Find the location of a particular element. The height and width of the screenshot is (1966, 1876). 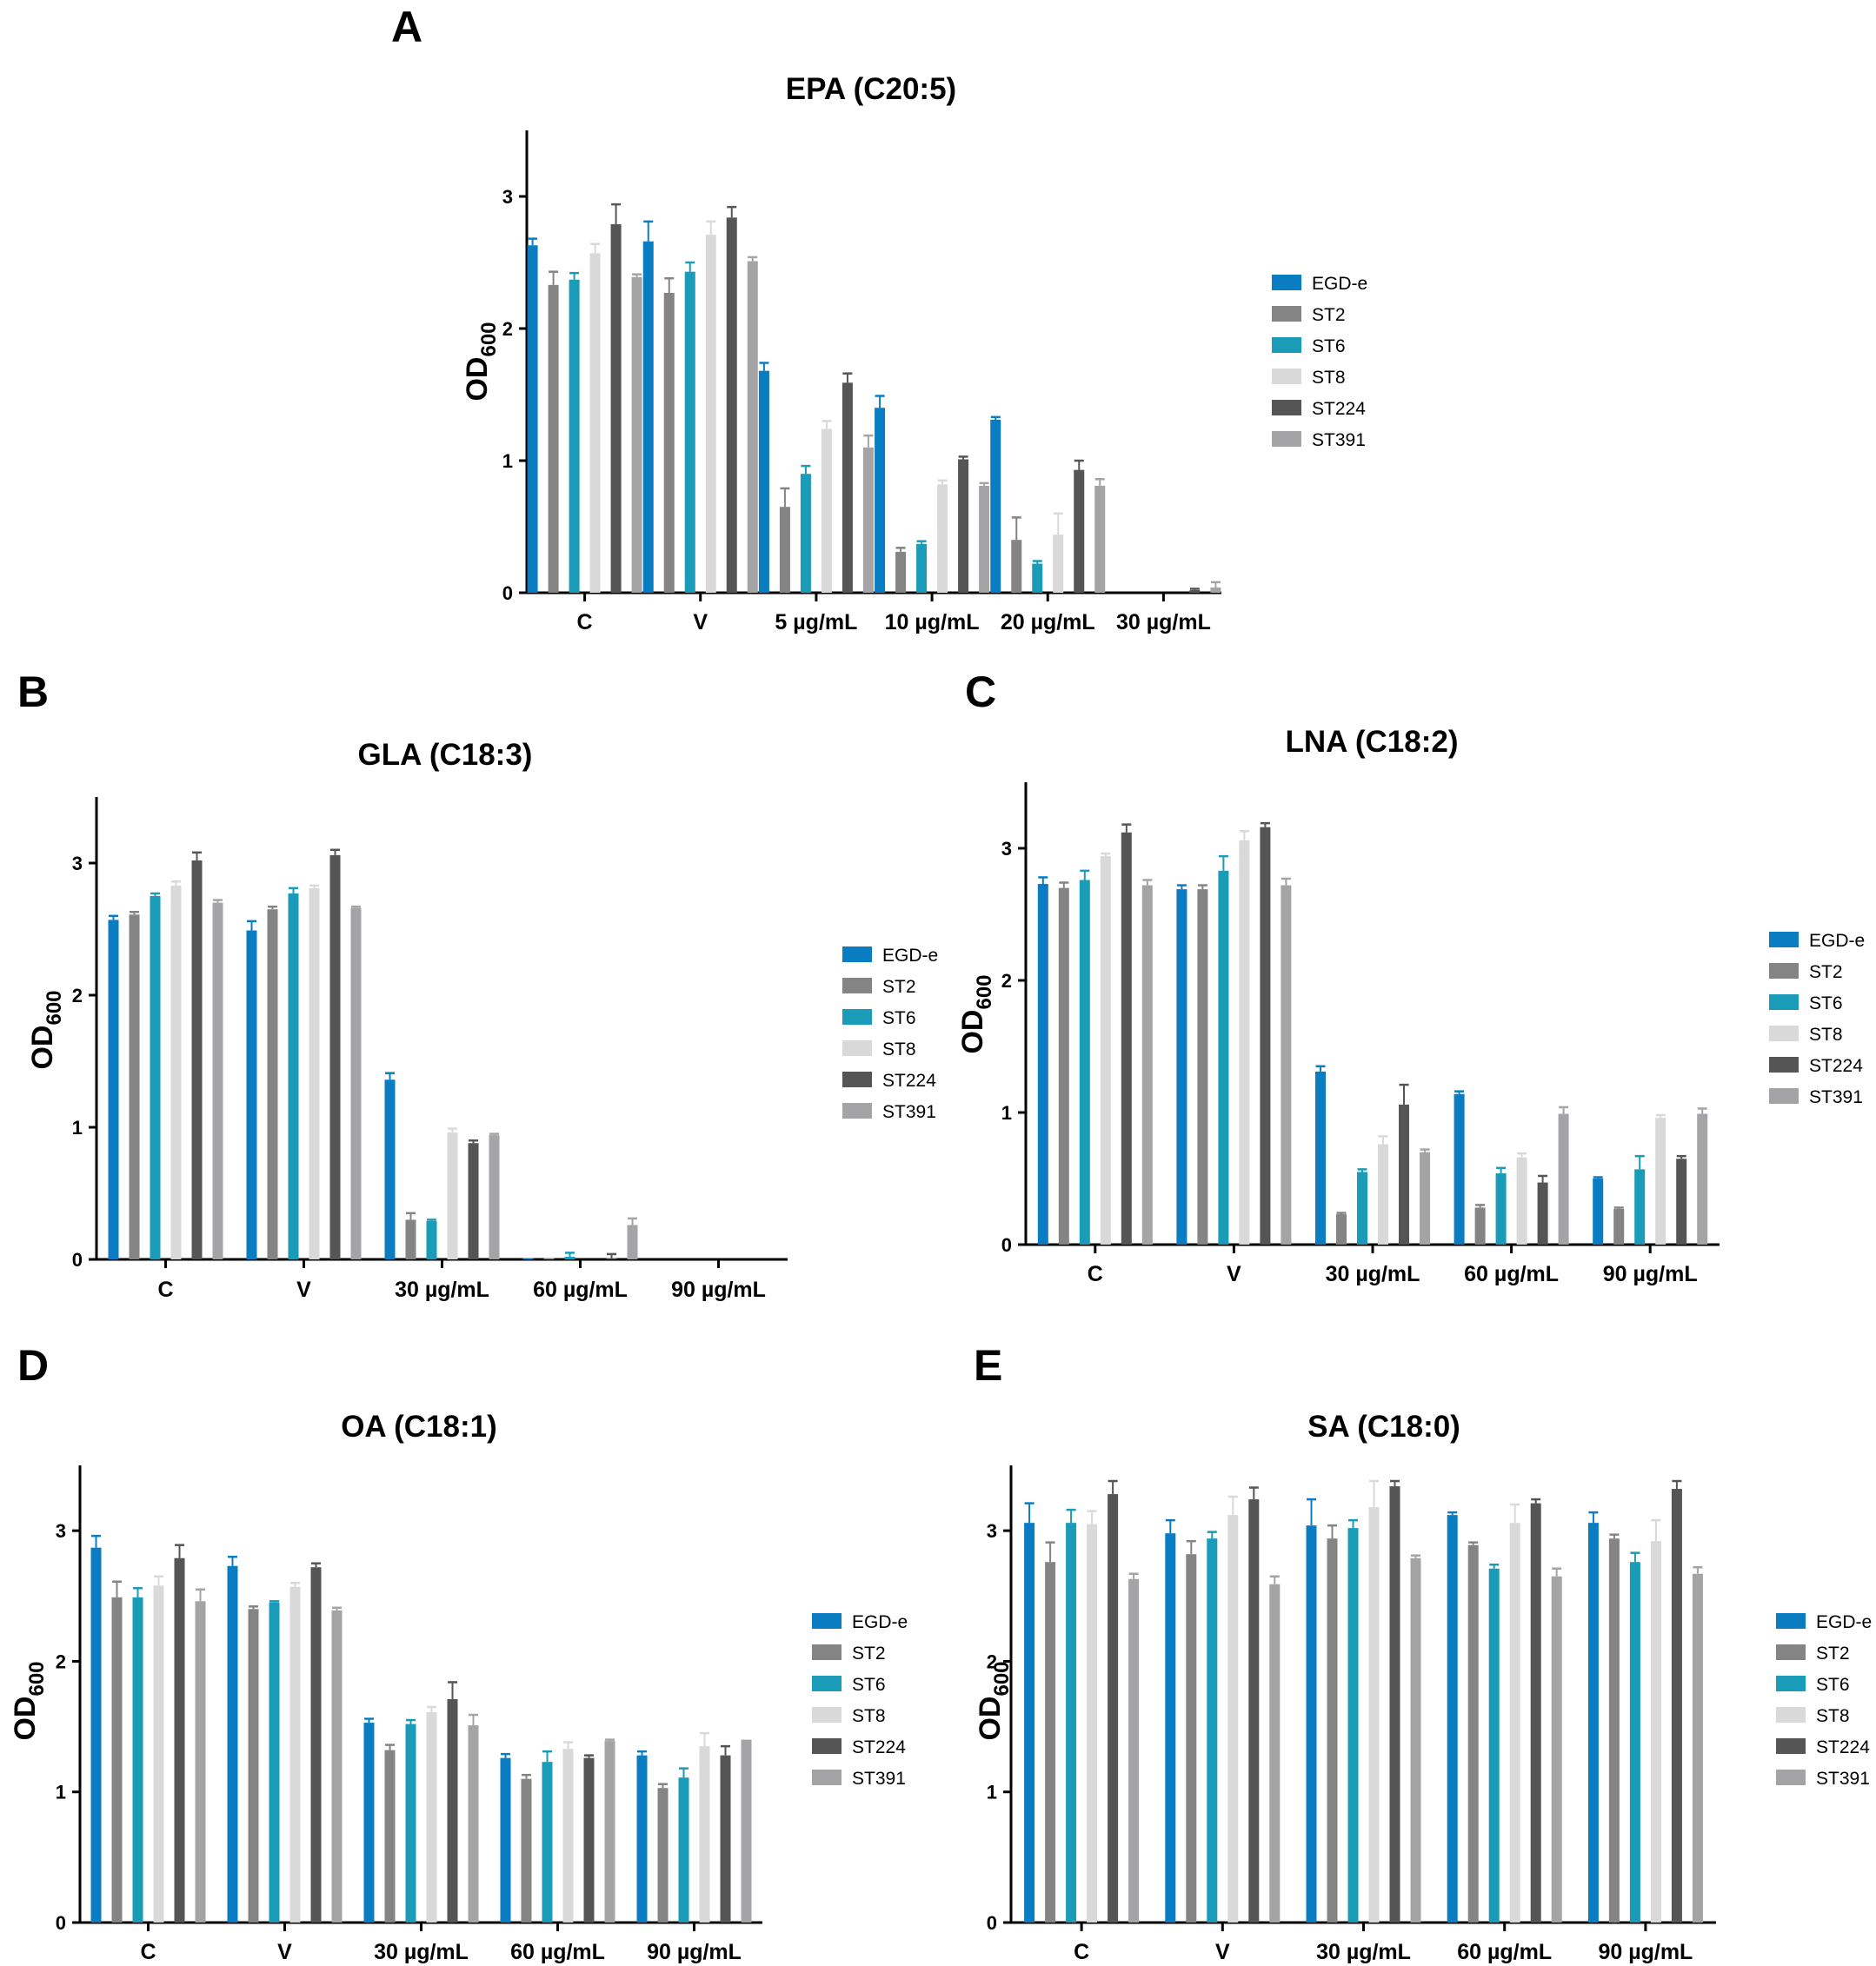

bar-a-st8-20-ug-ml is located at coordinates (1059, 564).